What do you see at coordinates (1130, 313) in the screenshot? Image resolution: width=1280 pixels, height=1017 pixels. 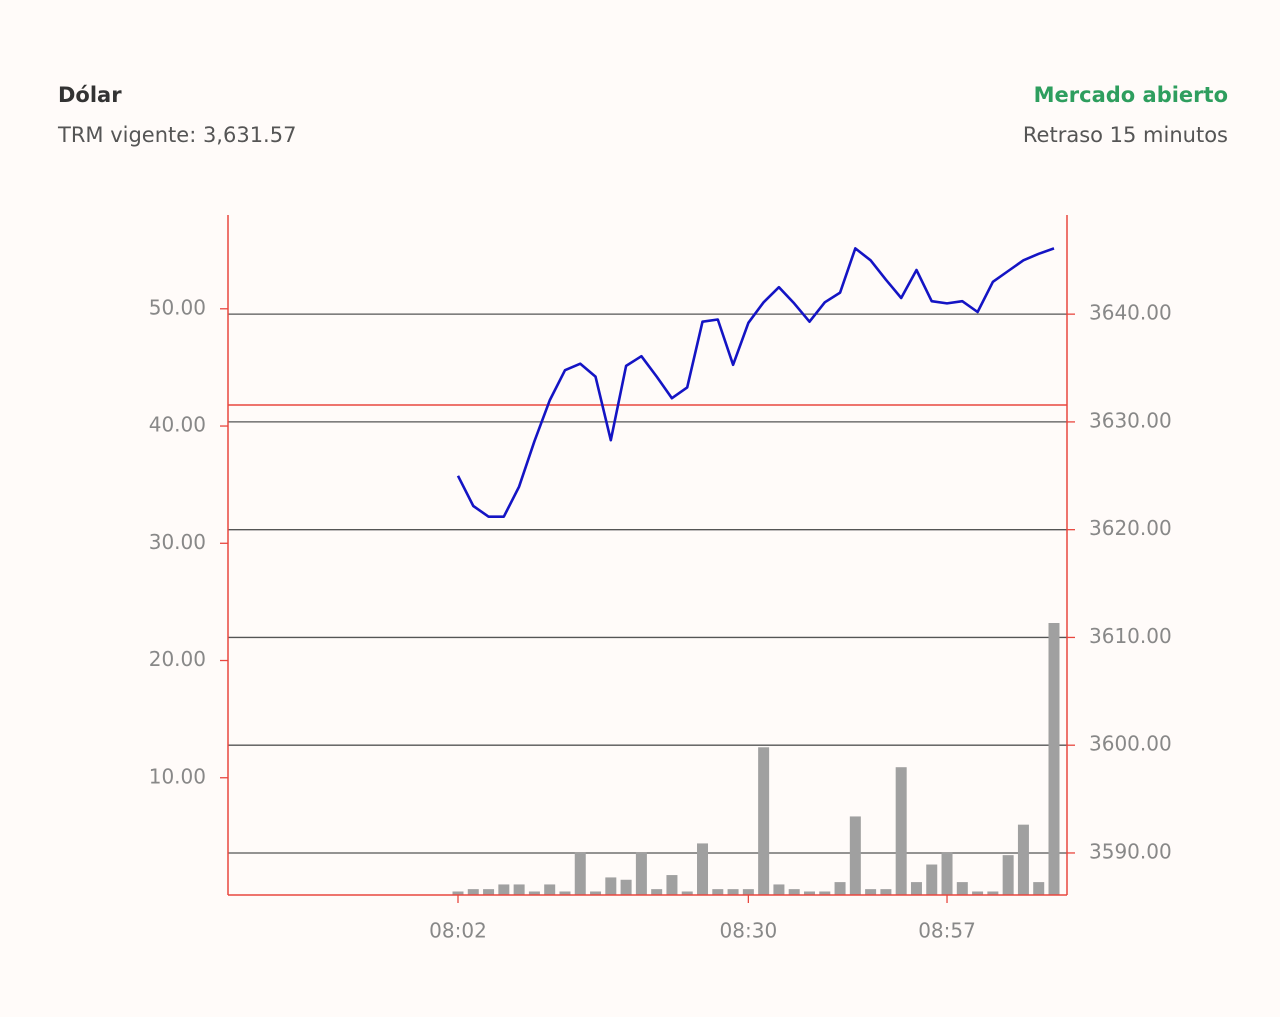 I see `y2-tick-label: 3640.00` at bounding box center [1130, 313].